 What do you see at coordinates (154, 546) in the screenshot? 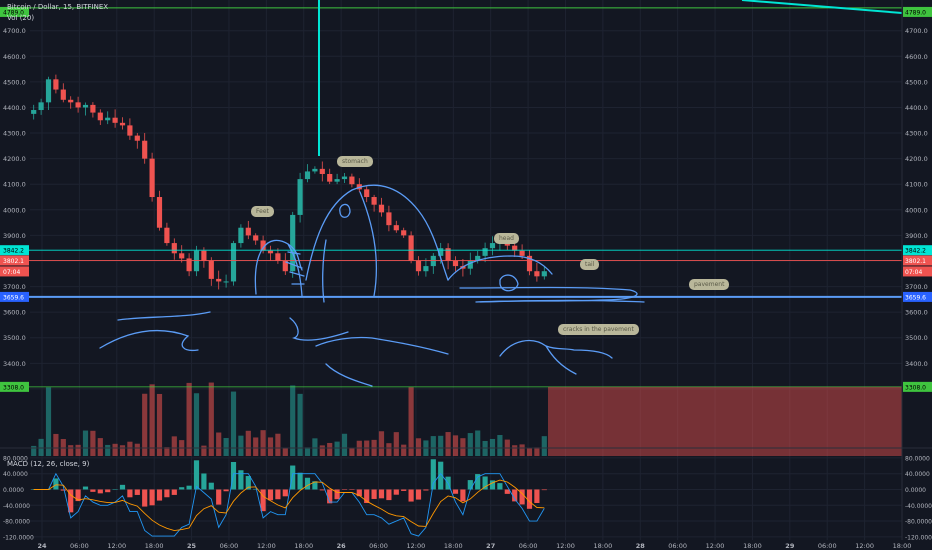
I see `time-tick: 18:00` at bounding box center [154, 546].